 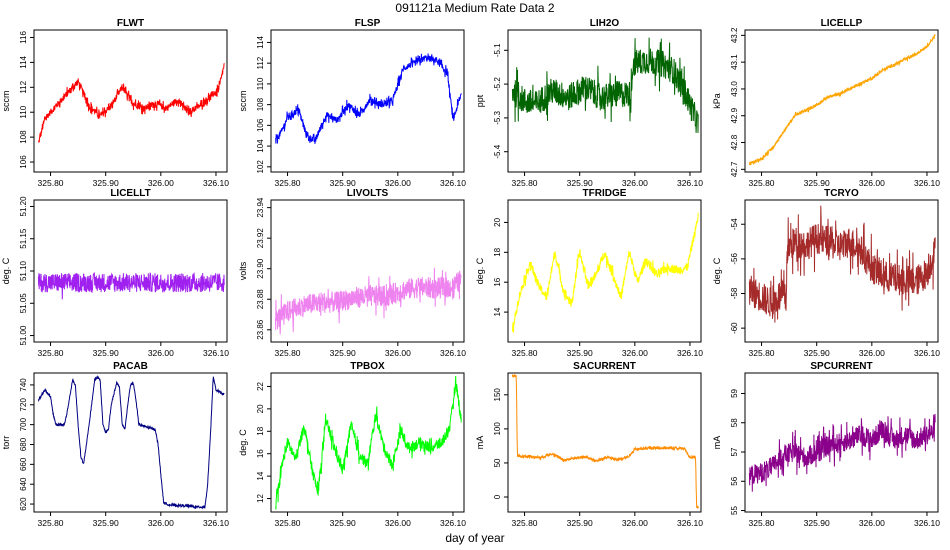 I want to click on y-tick-label: 102, so click(x=260, y=167).